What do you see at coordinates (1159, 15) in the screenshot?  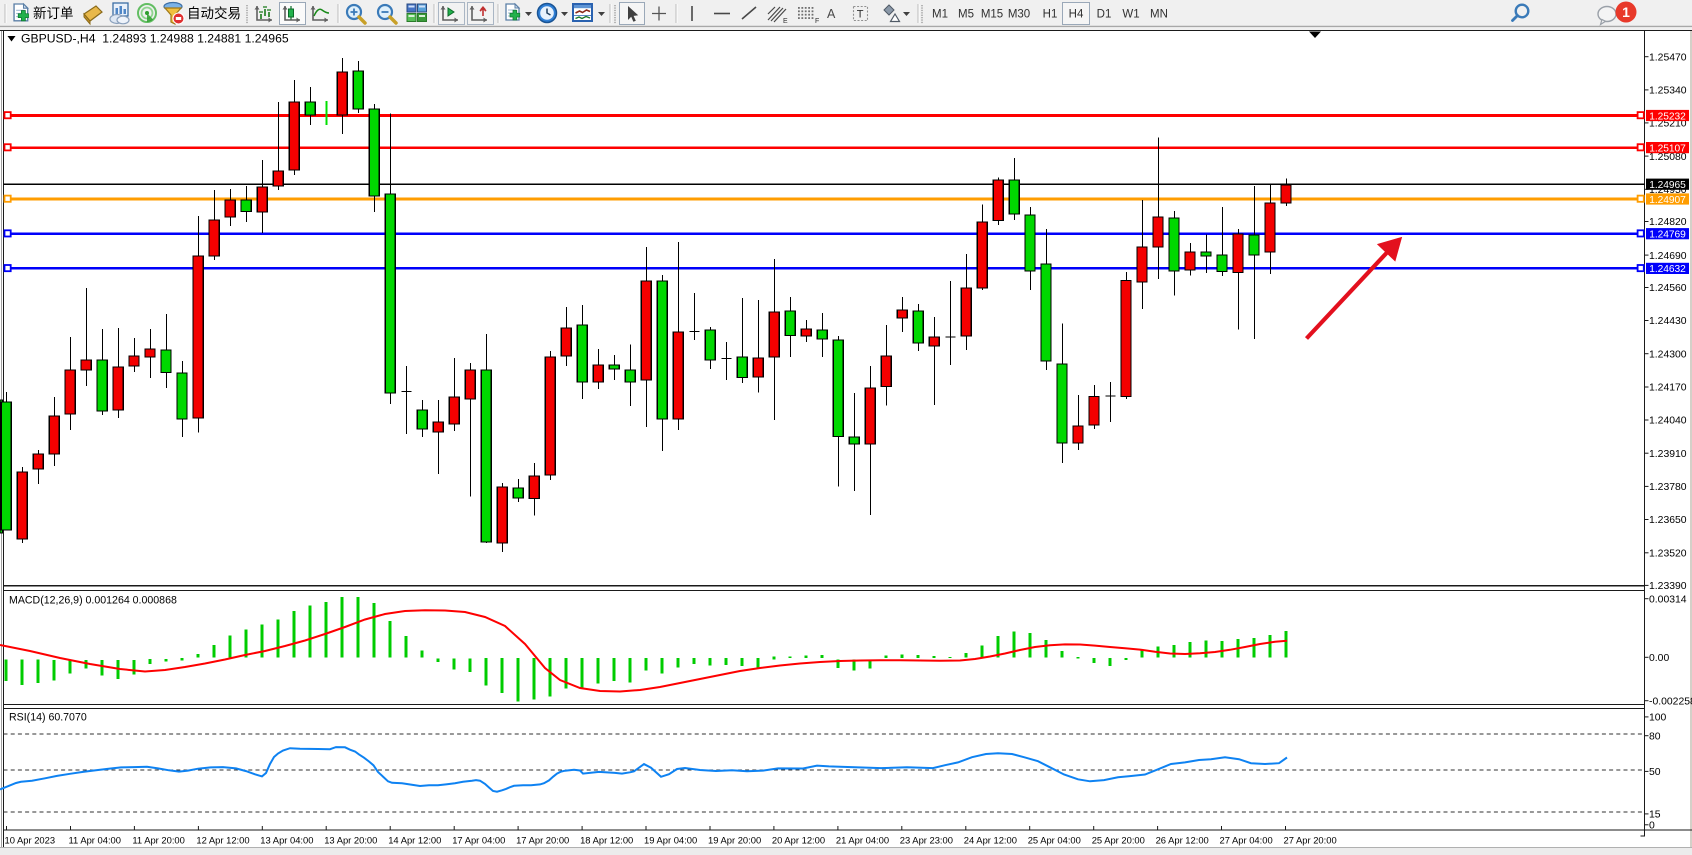 I see `svg-text: MN` at bounding box center [1159, 15].